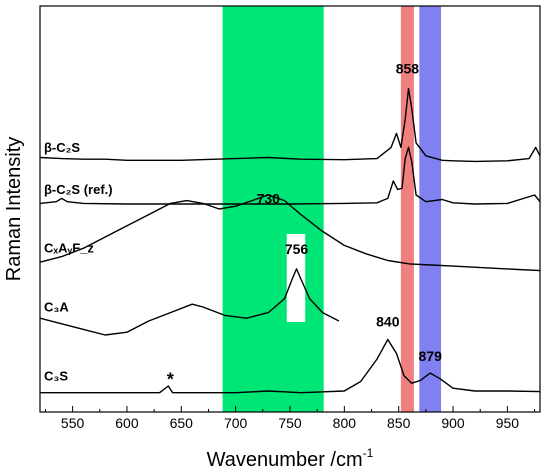 This screenshot has width=550, height=475. I want to click on x-tick-label: 900, so click(453, 423).